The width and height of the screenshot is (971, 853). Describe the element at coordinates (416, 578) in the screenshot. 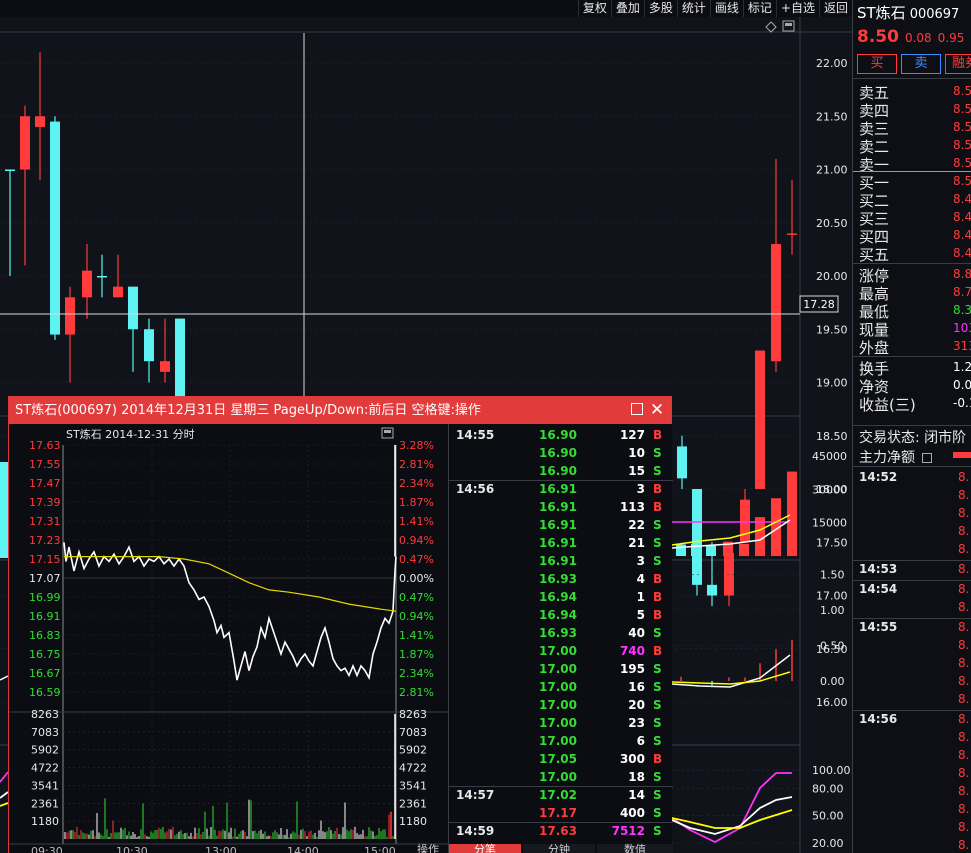

I see `intraday-pct-label: 0.00%` at that location.